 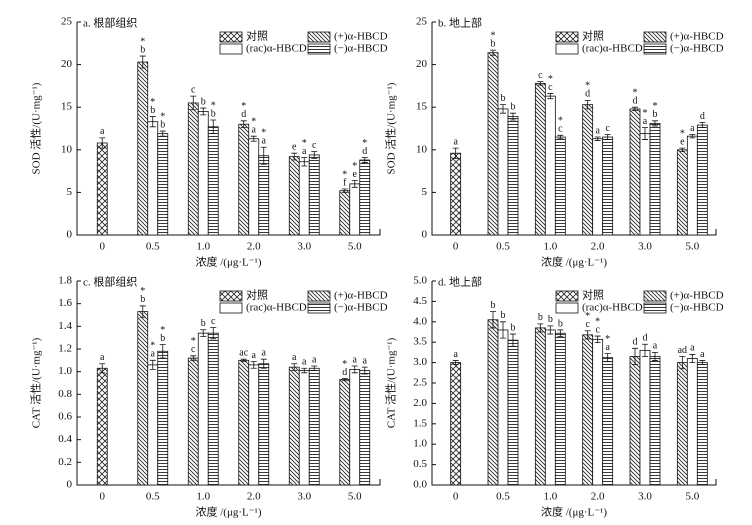 What do you see at coordinates (420, 464) in the screenshot?
I see `y-tick-label: 0.5` at bounding box center [420, 464].